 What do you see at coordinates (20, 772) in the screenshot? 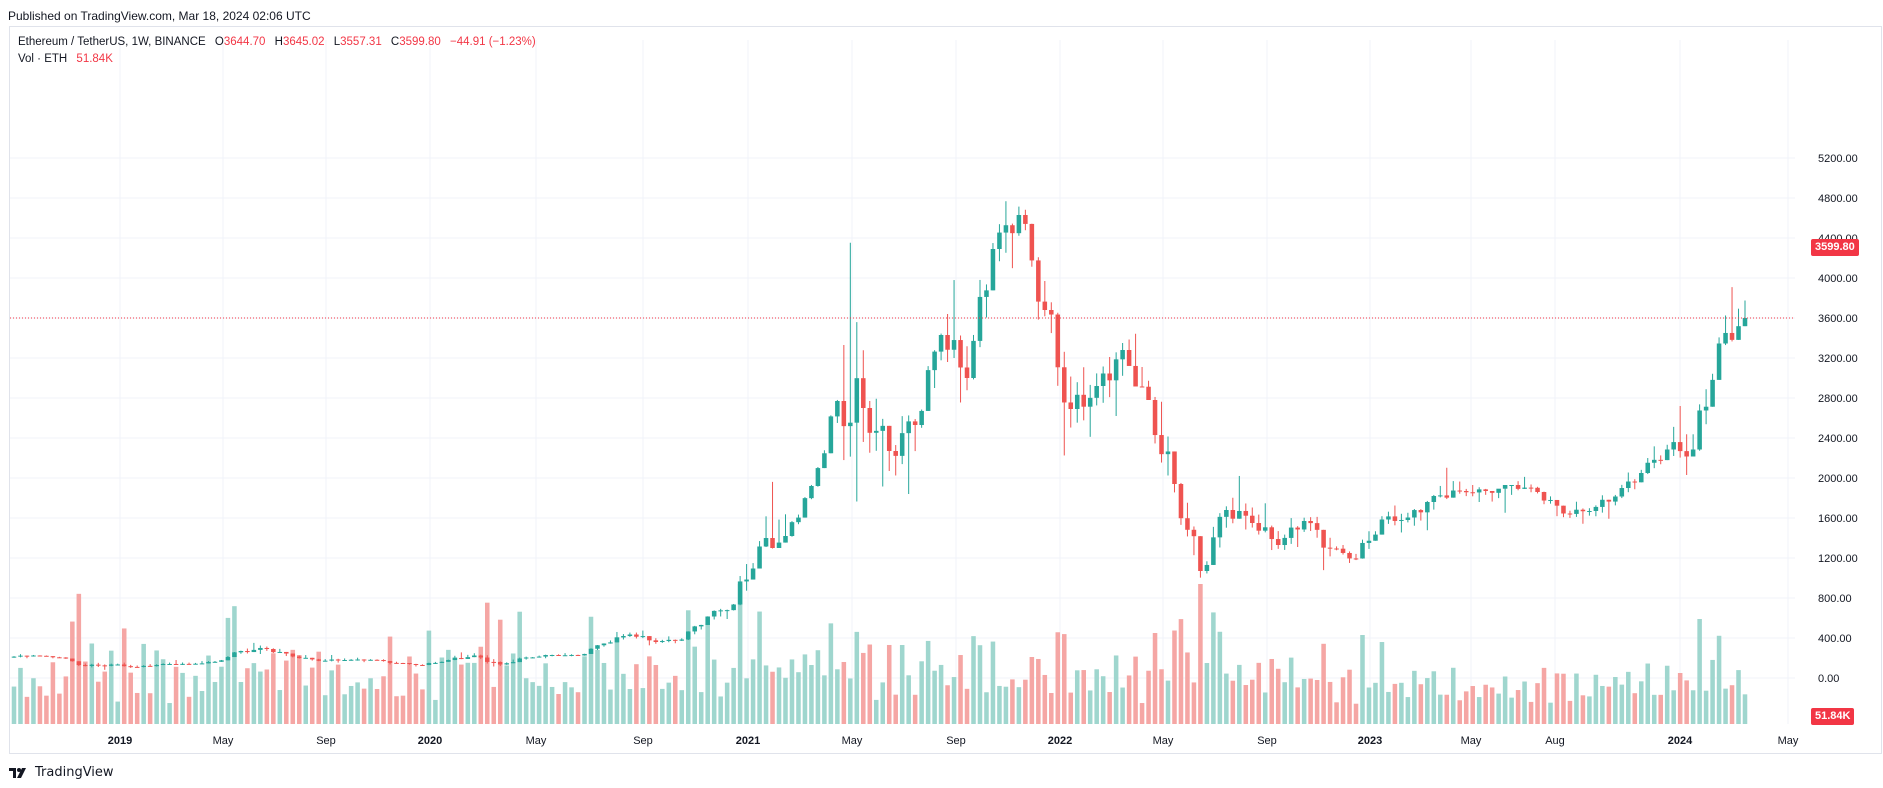
I see `tradingview-logo-icon` at bounding box center [20, 772].